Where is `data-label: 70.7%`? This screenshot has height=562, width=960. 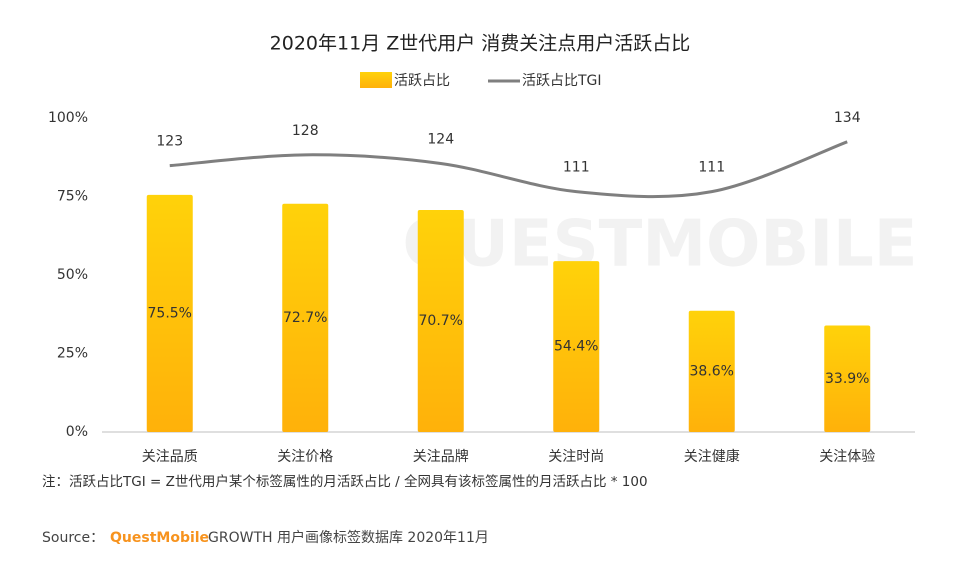 data-label: 70.7% is located at coordinates (441, 321).